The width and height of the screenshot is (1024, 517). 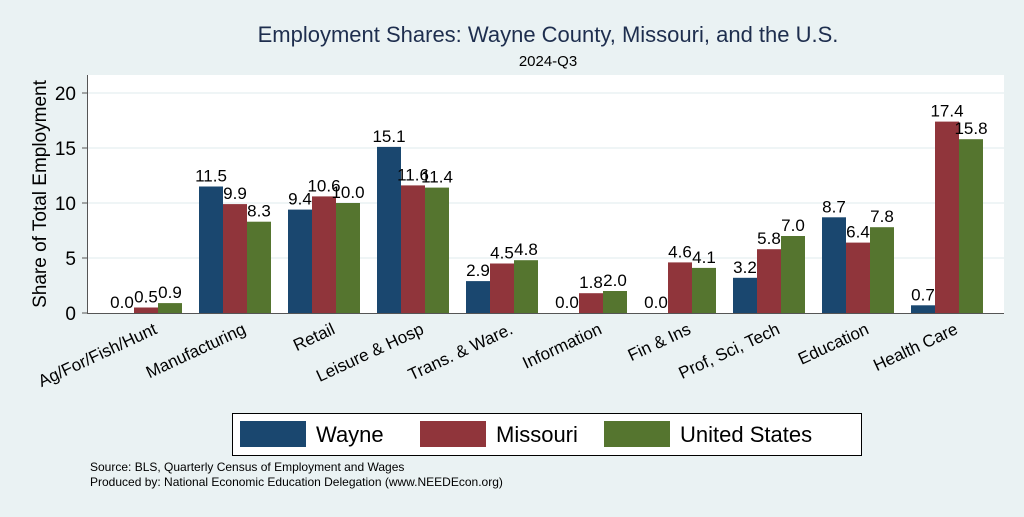 I want to click on data-label: 4.1, so click(x=704, y=257).